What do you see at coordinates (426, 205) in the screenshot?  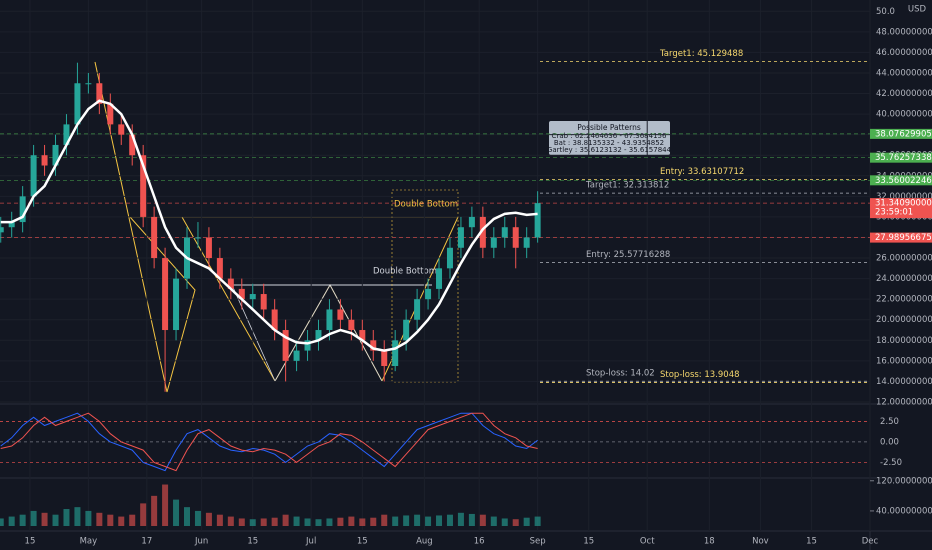 I see `annotation: Double Bottom` at bounding box center [426, 205].